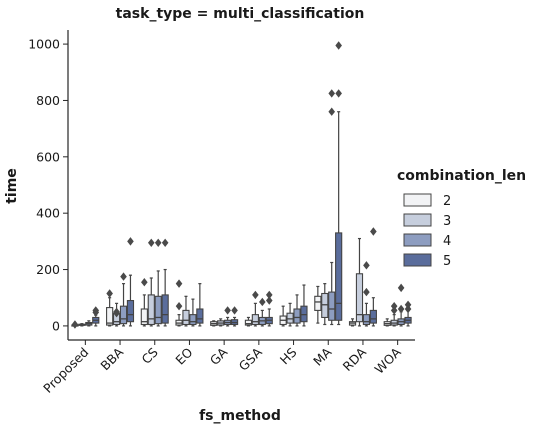 This screenshot has width=550, height=430. What do you see at coordinates (322, 356) in the screenshot?
I see `x-tick-label: MA` at bounding box center [322, 356].